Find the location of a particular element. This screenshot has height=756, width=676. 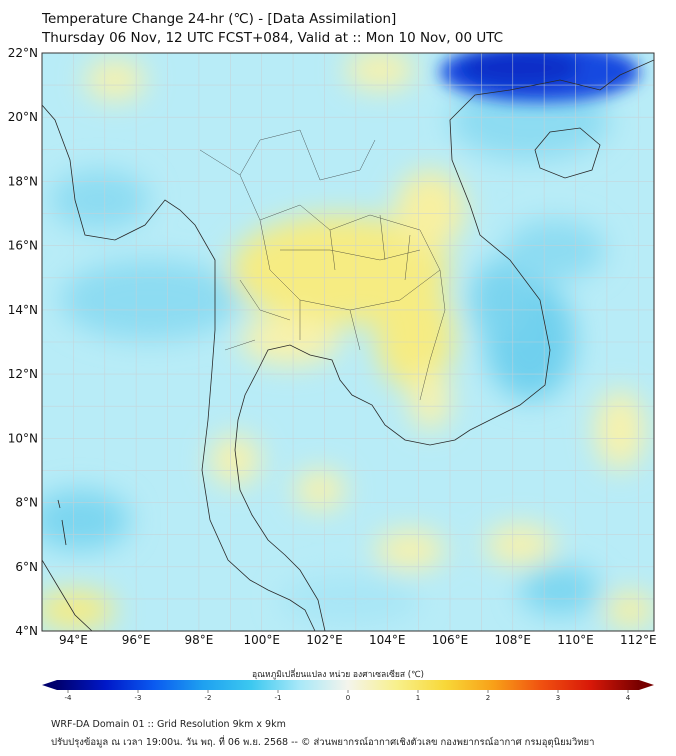

lat-label: 22°N is located at coordinates (23, 53).